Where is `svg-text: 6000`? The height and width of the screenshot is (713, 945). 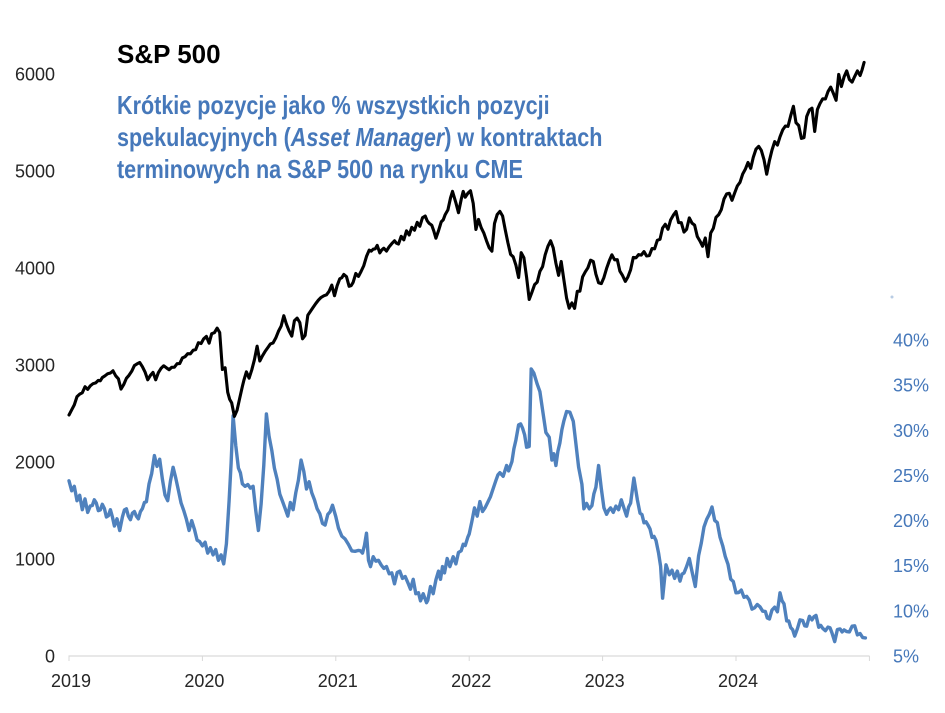
svg-text: 6000 is located at coordinates (35, 75).